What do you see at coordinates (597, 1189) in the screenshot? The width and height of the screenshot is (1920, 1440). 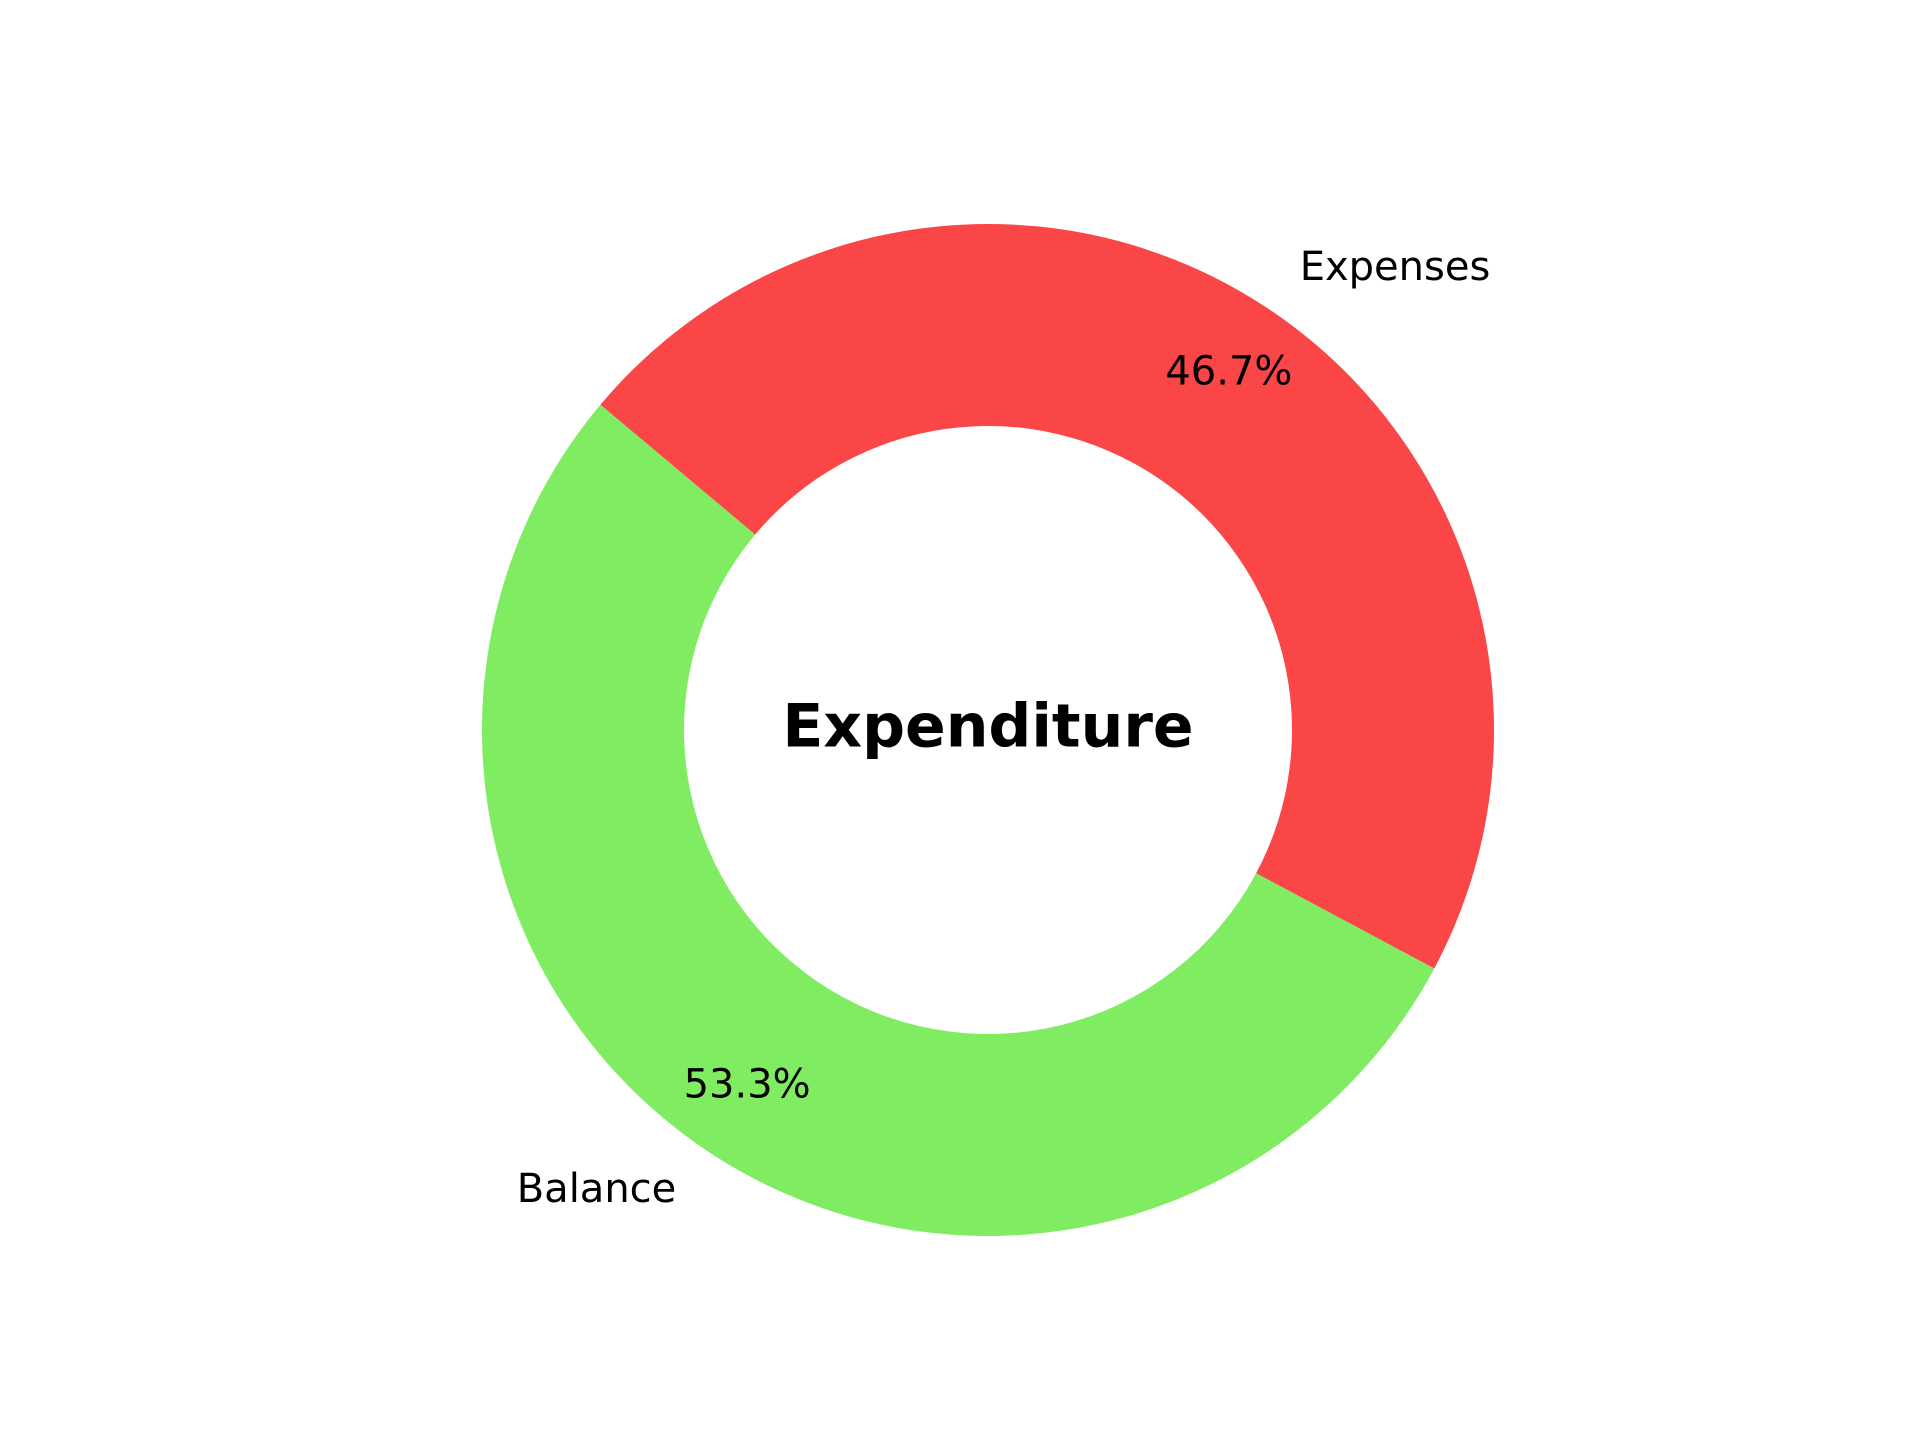 I see `slice-label-balance: Balance` at bounding box center [597, 1189].